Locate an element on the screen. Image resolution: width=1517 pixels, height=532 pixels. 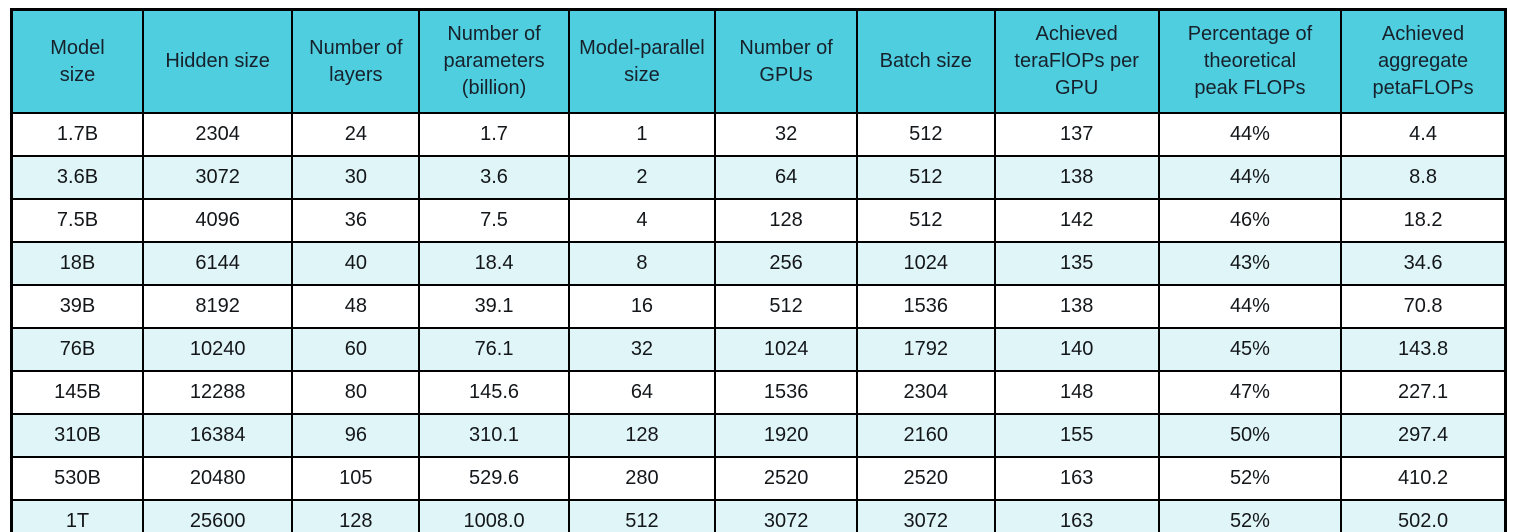
table-cell: 1792 is located at coordinates (926, 349).